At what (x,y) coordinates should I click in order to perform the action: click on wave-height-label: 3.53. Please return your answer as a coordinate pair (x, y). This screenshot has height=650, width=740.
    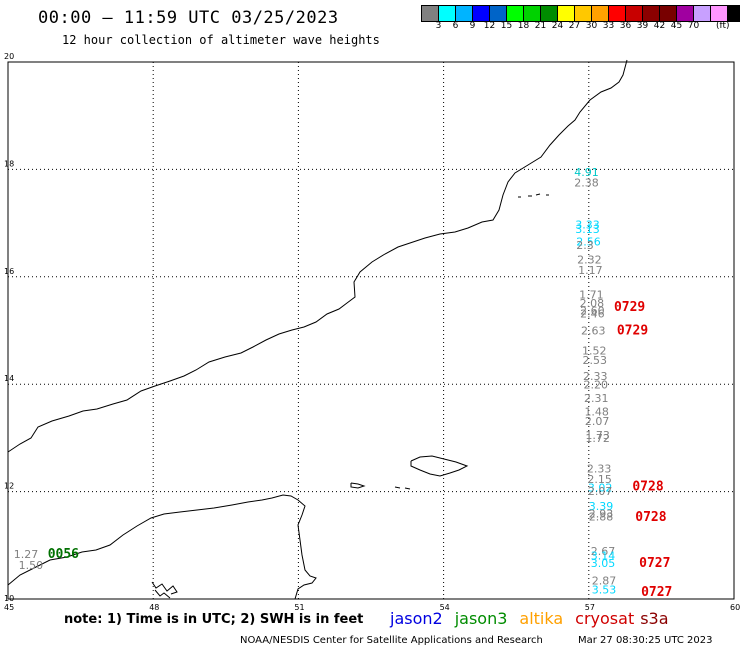
    Looking at the image, I should click on (604, 590).